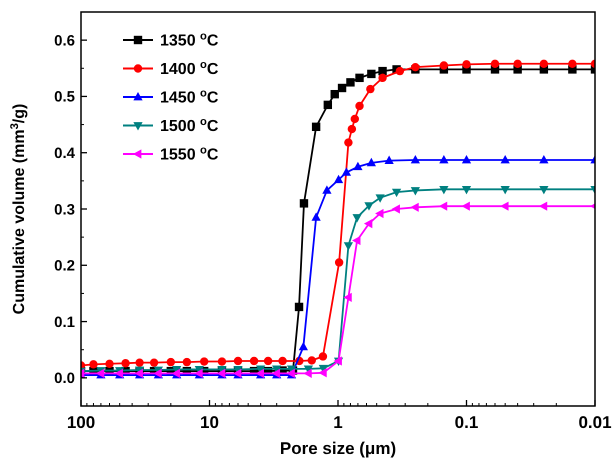 The width and height of the screenshot is (614, 460). What do you see at coordinates (189, 126) in the screenshot?
I see `legend-label: 1500 $^{o}$C` at bounding box center [189, 126].